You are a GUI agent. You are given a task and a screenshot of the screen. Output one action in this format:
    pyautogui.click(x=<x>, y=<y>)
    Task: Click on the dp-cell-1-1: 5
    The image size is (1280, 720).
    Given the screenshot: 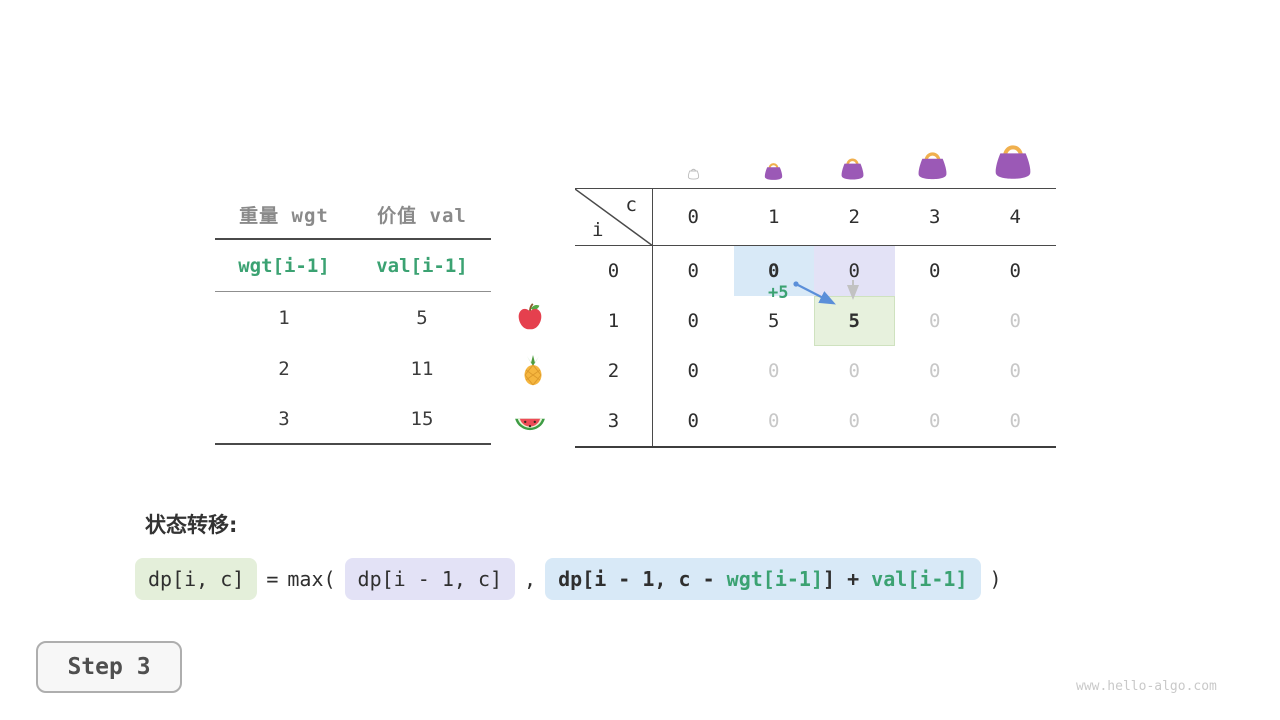 What is the action you would take?
    pyautogui.click(x=774, y=321)
    